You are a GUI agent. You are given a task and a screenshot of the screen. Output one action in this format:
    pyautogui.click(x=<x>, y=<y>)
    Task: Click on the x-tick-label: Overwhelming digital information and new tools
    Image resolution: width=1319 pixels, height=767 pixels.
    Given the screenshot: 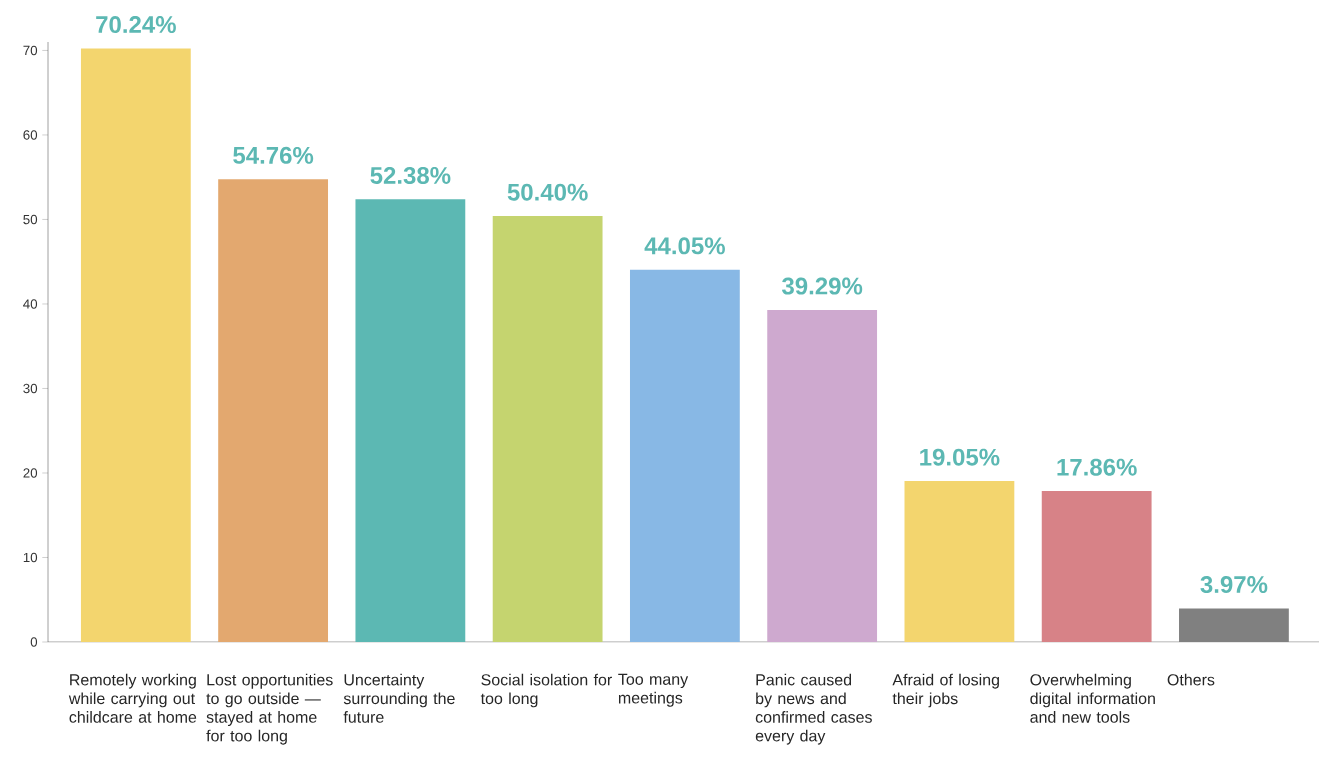 What is the action you would take?
    pyautogui.click(x=1092, y=698)
    